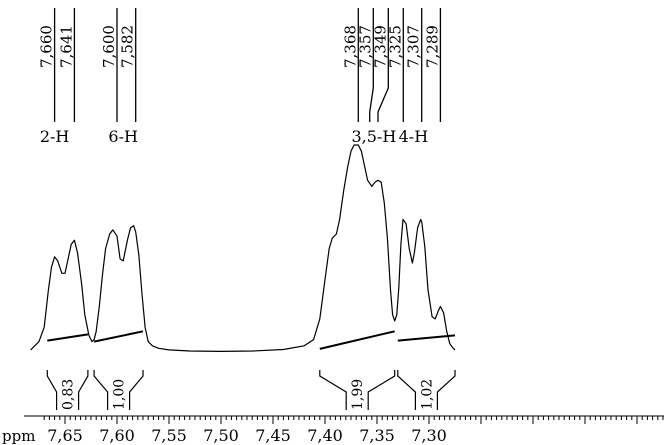 This screenshot has height=445, width=669. I want to click on peak-label: 7,600, so click(109, 65).